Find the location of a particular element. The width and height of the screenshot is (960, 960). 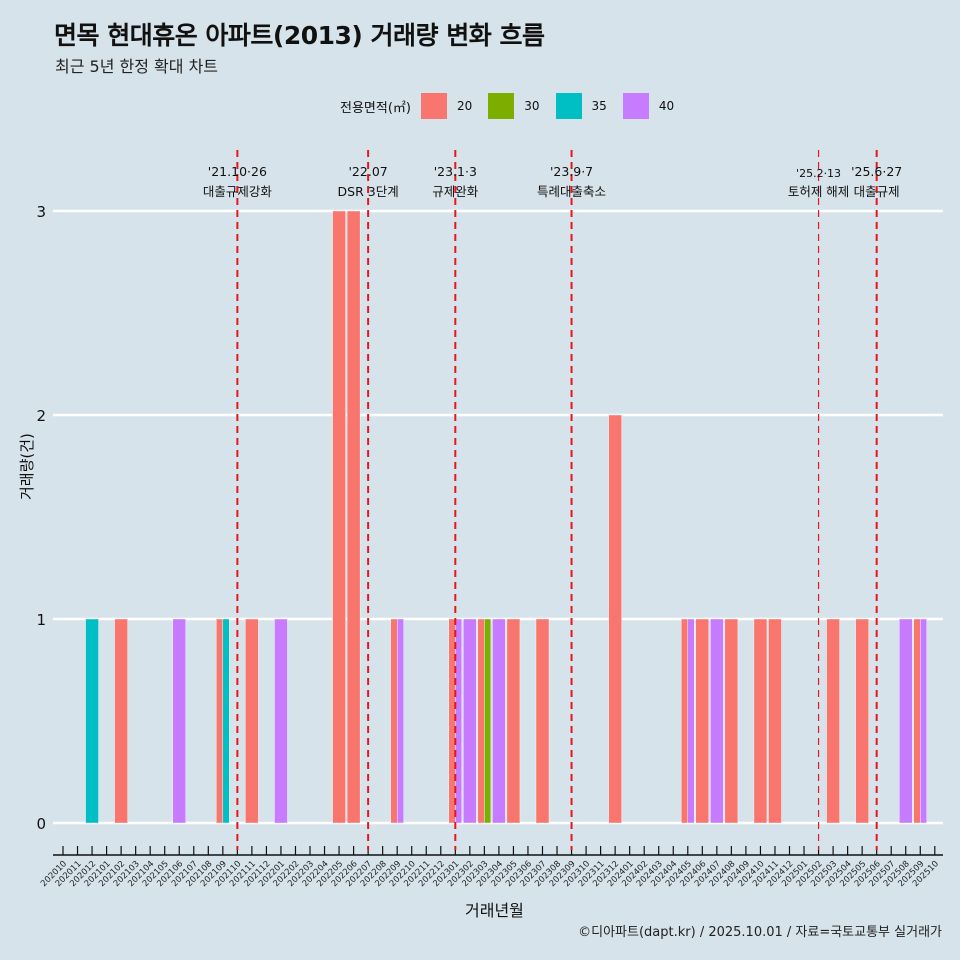

chart-title: 면목 현대휴온 아파트(2013) 거래량 변화 흐름 is located at coordinates (299, 35).